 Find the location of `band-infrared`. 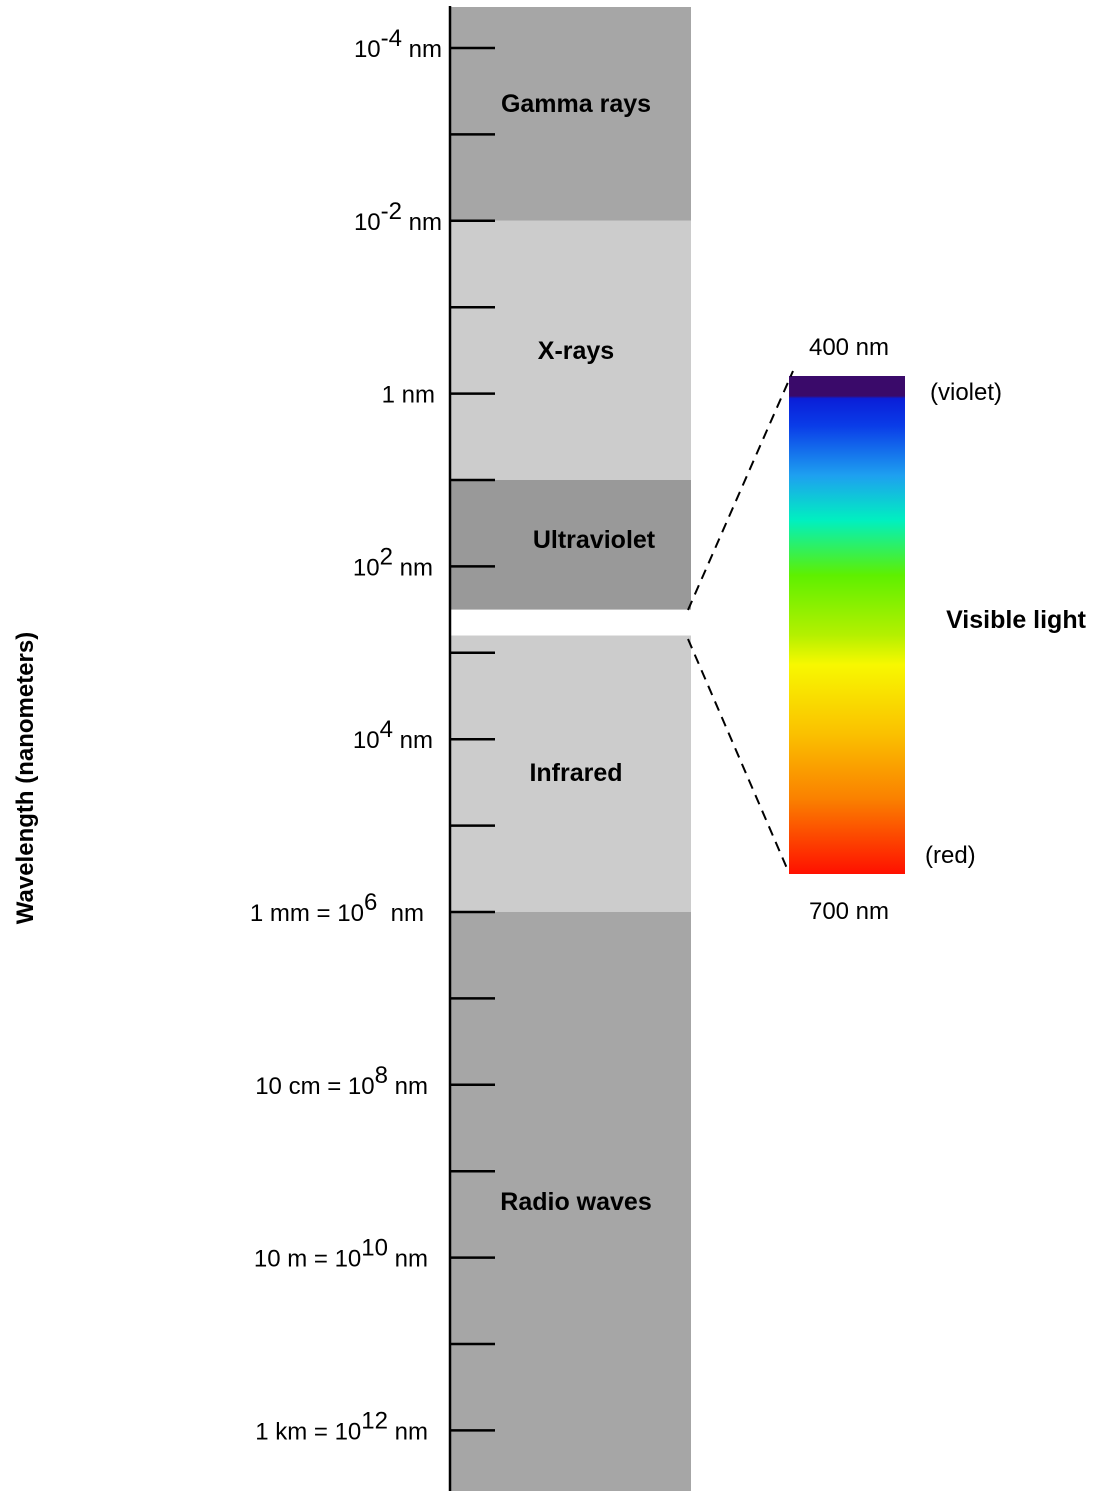

band-infrared is located at coordinates (571, 773).